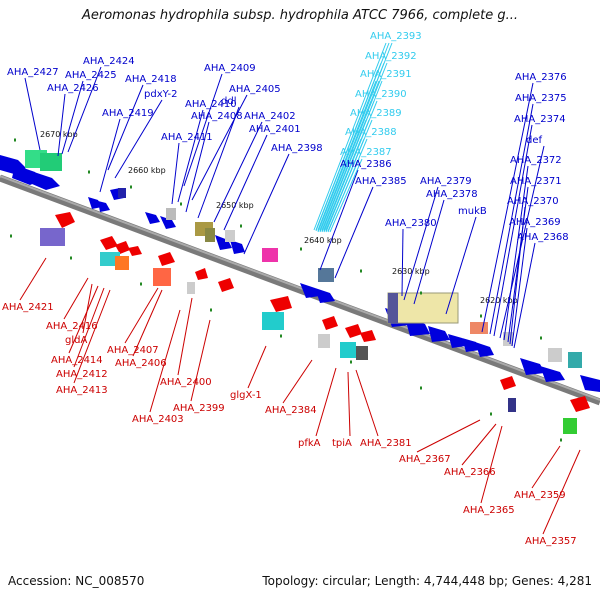 This screenshot has height=600, width=600. What do you see at coordinates (536, 160) in the screenshot?
I see `forward-gene-label: AHA_2372` at bounding box center [536, 160].